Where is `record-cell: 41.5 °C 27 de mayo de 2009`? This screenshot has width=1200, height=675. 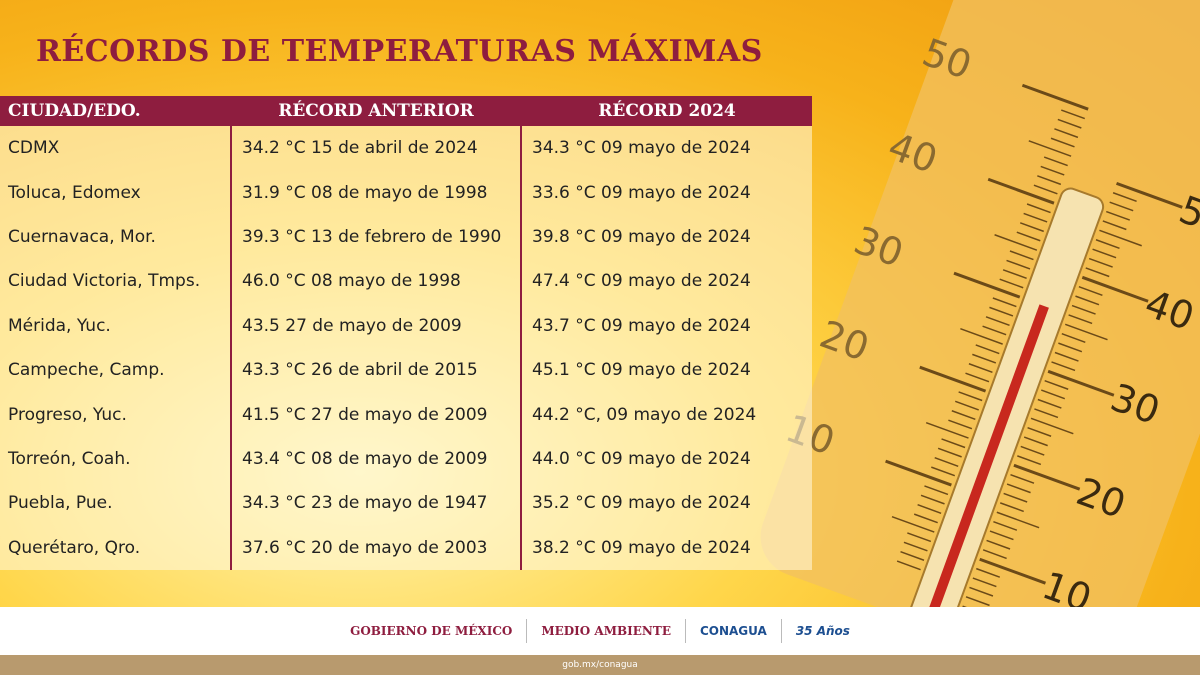
record-cell: 41.5 °C 27 de mayo de 2009 is located at coordinates (375, 414).